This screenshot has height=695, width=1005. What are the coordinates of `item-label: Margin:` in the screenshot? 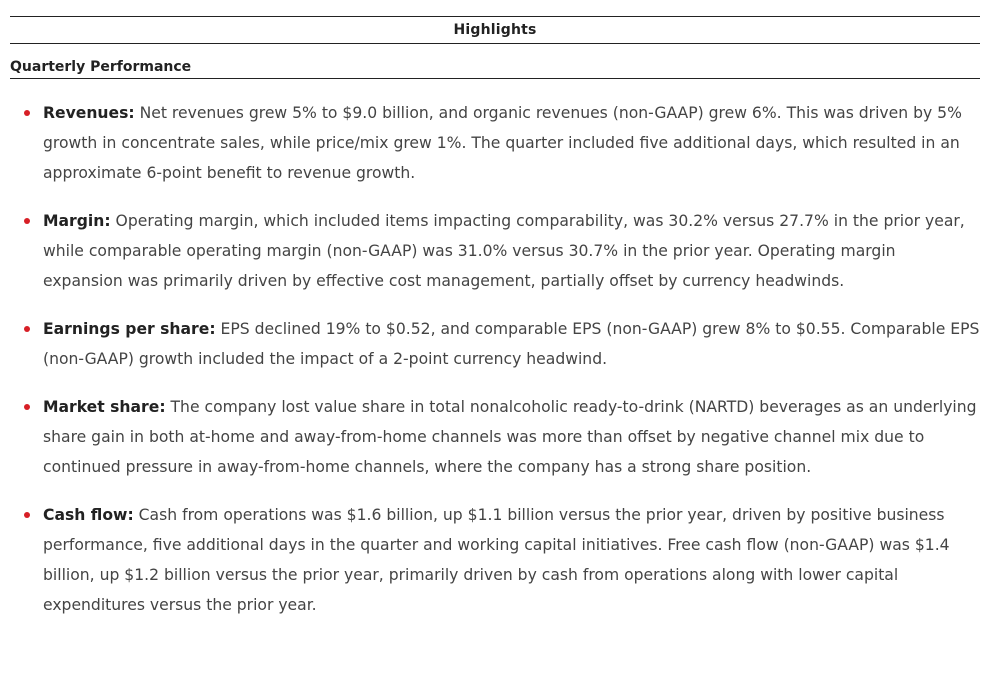 It's located at (77, 221).